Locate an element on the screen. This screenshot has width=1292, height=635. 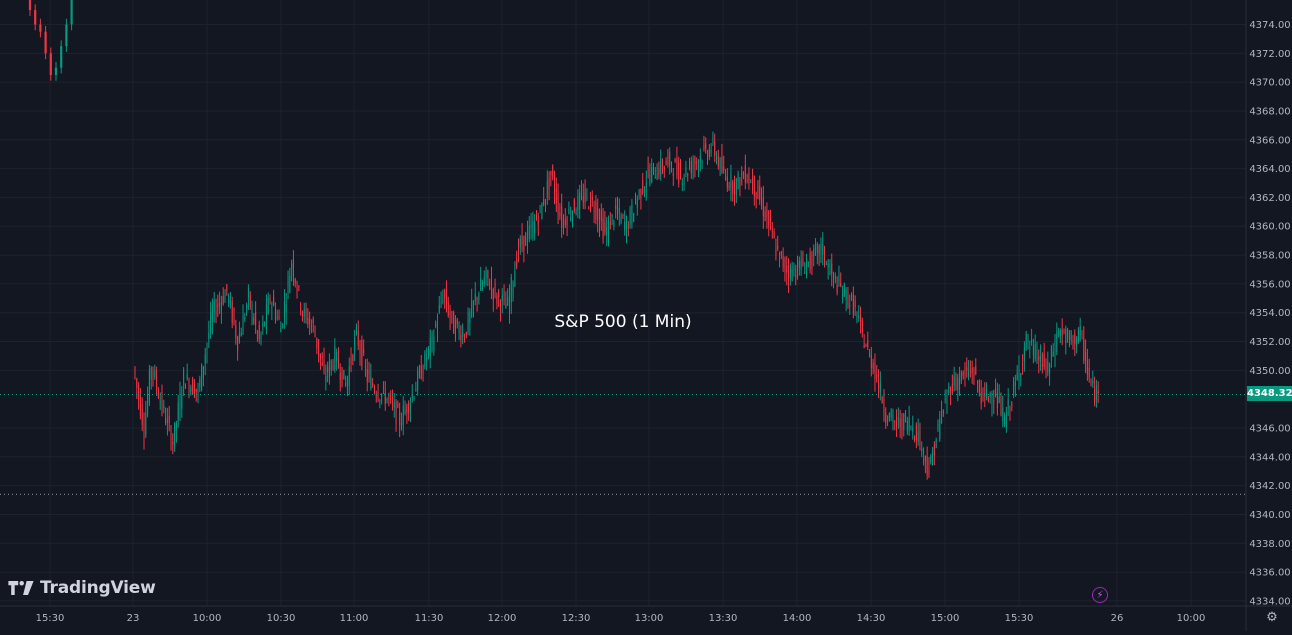
bolt-icon: ⚡ is located at coordinates (1100, 595).